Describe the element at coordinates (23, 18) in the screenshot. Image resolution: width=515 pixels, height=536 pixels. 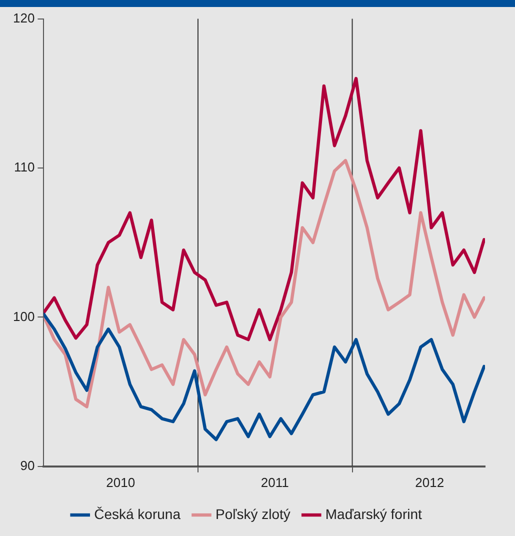
I see `y-tick-label: 120` at that location.